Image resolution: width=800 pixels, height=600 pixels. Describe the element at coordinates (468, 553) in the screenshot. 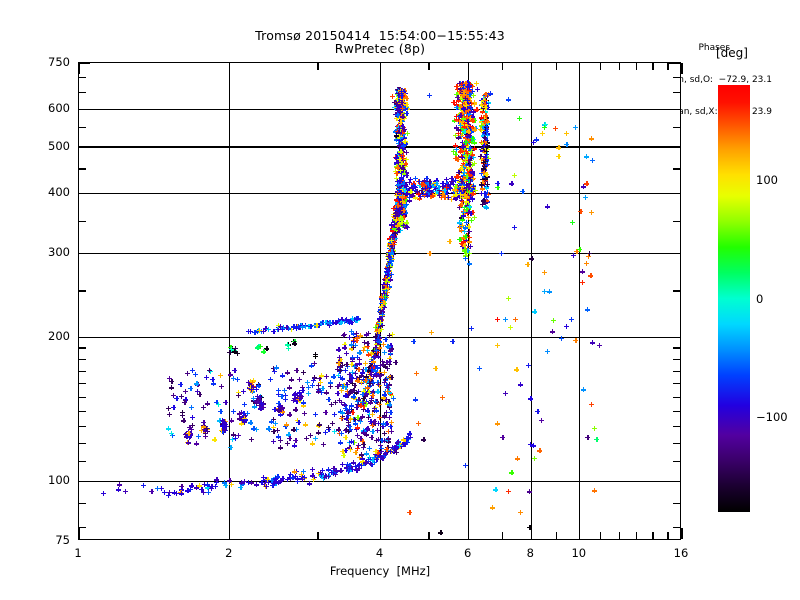

I see `x-axis-tick-label: 6` at that location.